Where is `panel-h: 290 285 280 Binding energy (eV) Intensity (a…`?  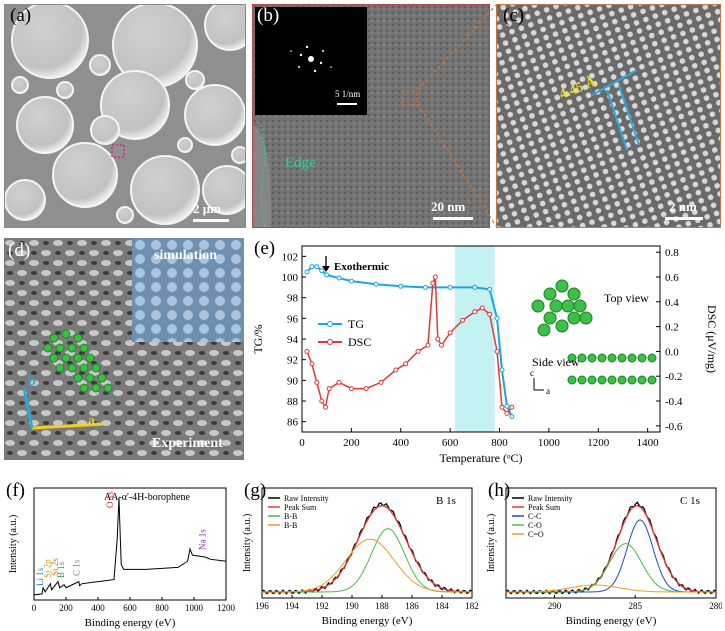 panel-h: 290 285 280 Binding energy (eV) Intensity (a… is located at coordinates (603, 555).